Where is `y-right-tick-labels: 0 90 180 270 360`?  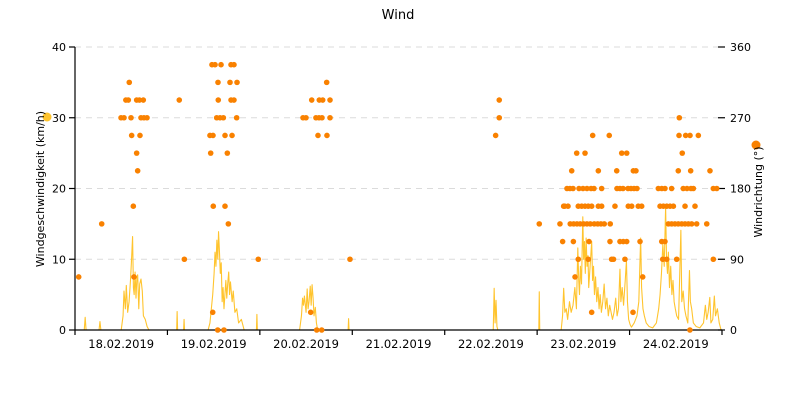
y-right-tick-labels: 0 90 180 270 360 is located at coordinates (740, 189).